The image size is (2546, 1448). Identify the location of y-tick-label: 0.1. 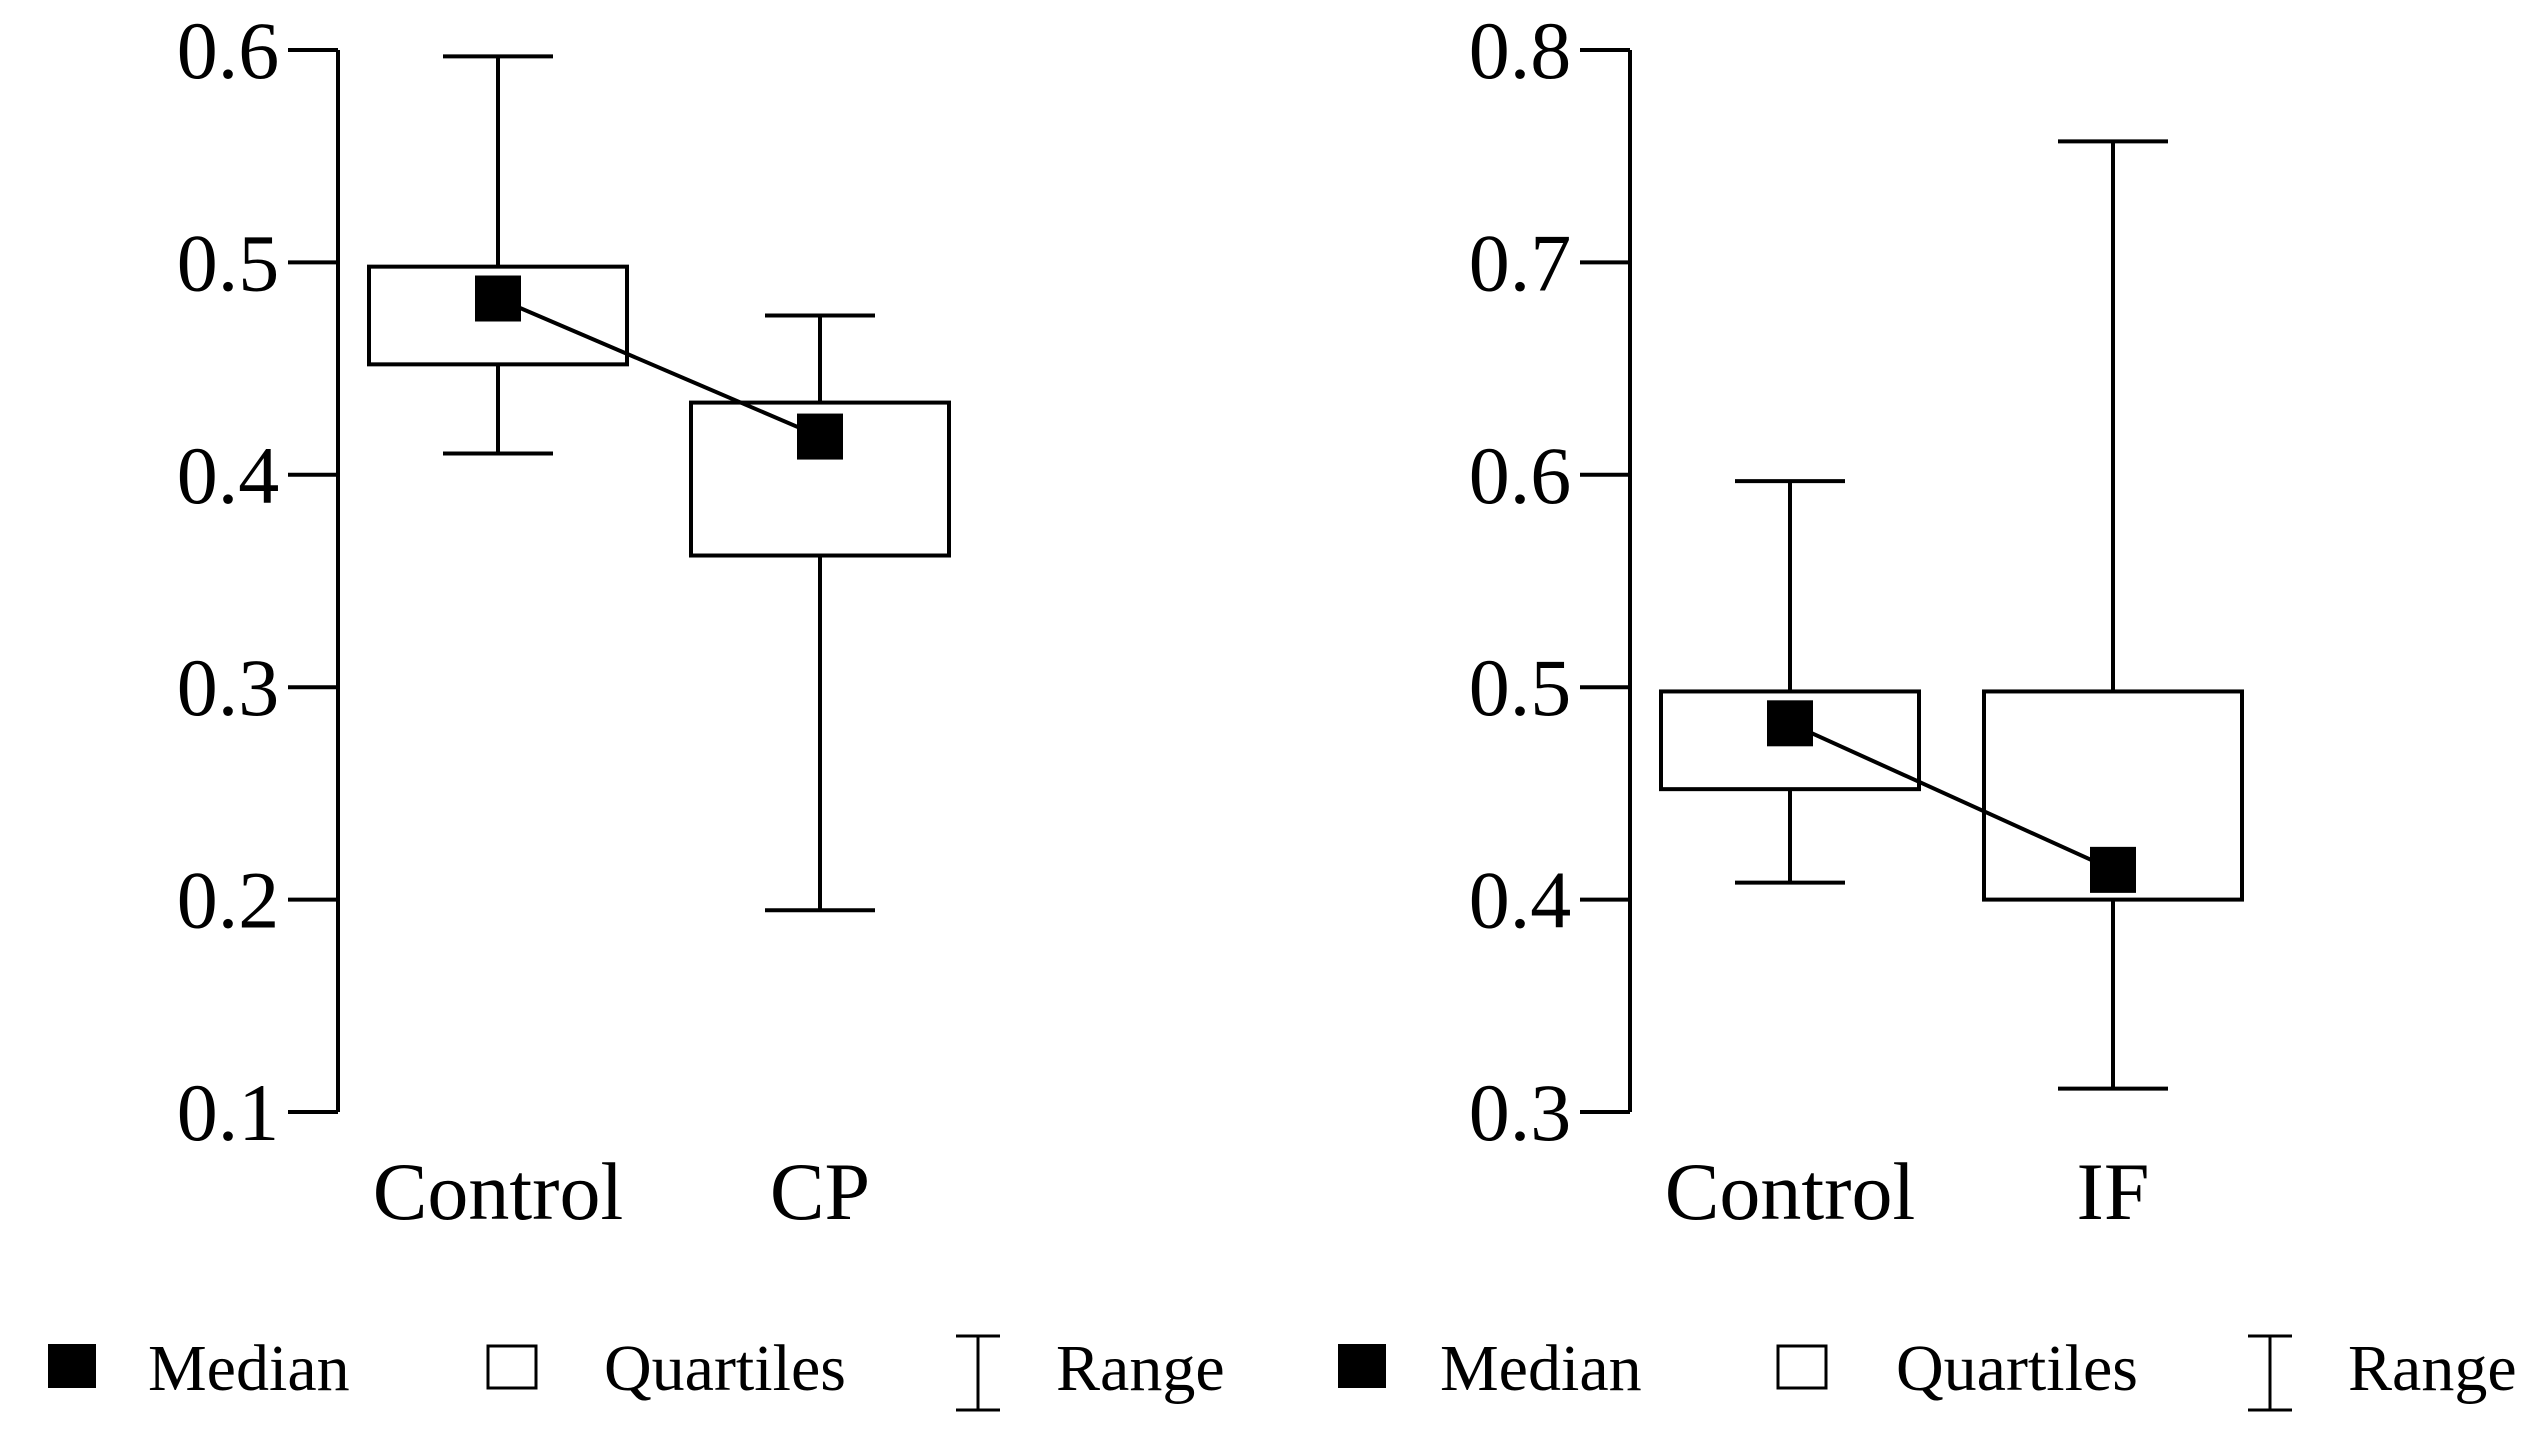
(228, 1112).